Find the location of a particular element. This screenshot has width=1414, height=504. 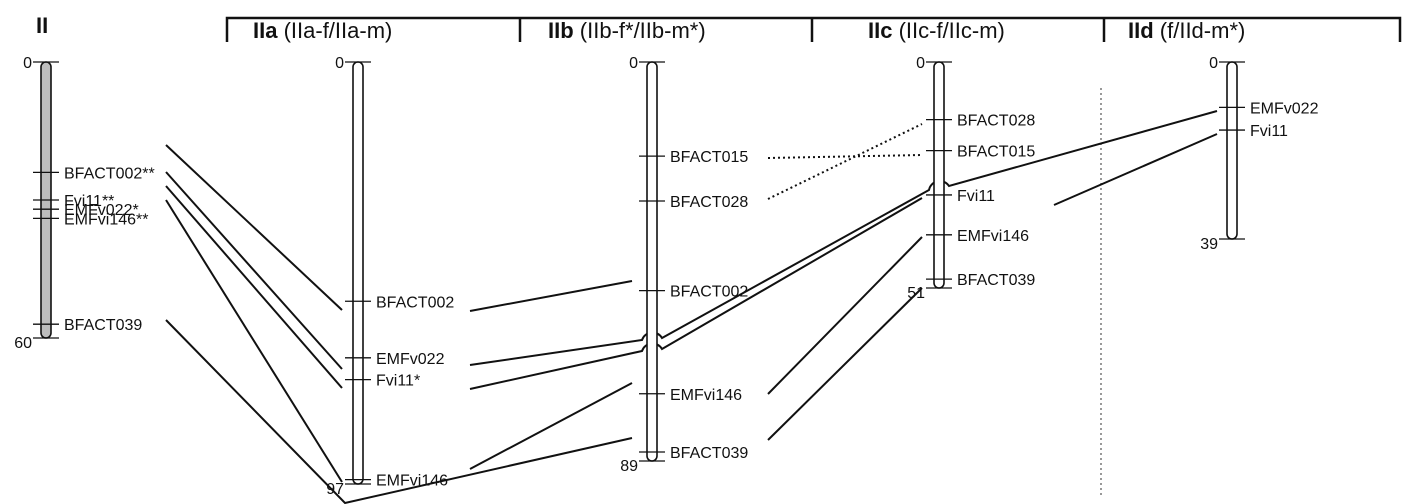

end-position-label: 39 is located at coordinates (1209, 244).